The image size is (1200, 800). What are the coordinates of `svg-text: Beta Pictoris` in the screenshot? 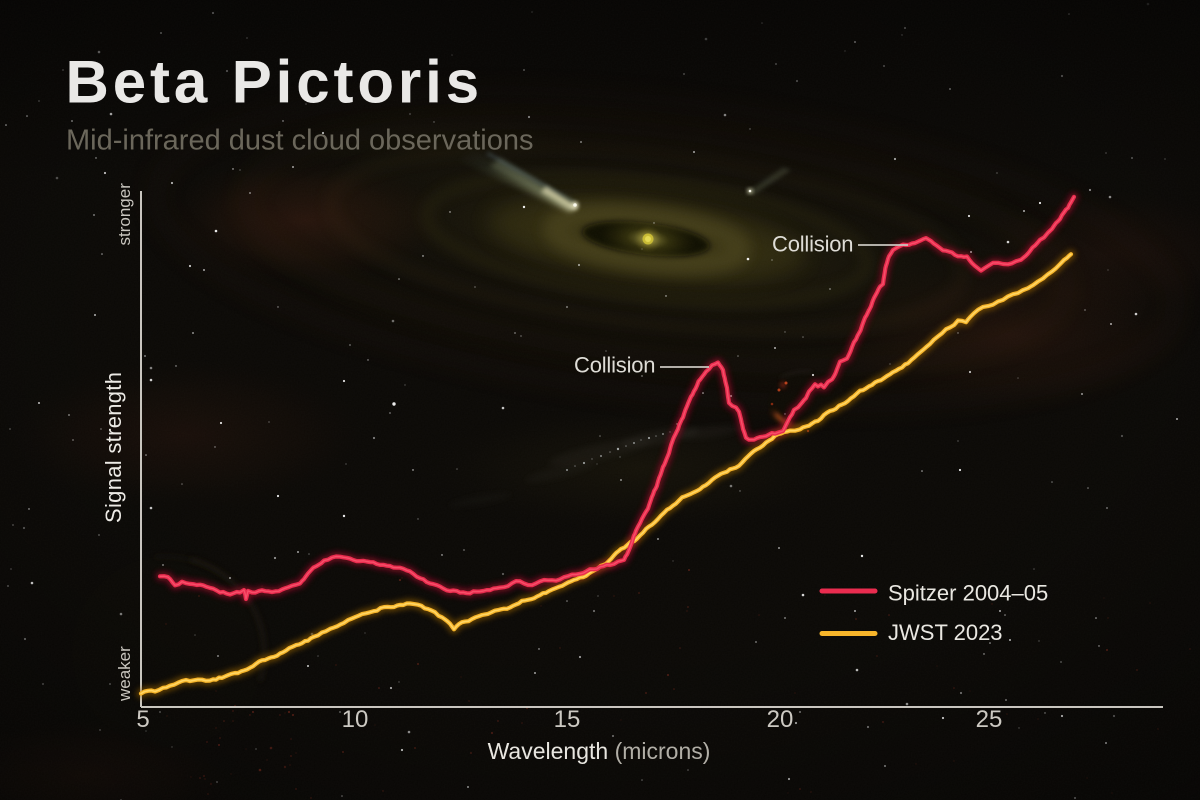 It's located at (275, 82).